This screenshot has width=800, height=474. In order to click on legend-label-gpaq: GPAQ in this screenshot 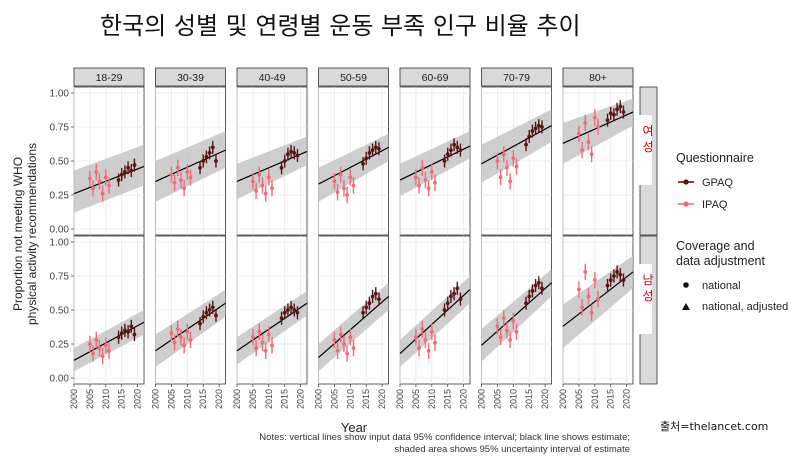, I will do `click(717, 183)`.